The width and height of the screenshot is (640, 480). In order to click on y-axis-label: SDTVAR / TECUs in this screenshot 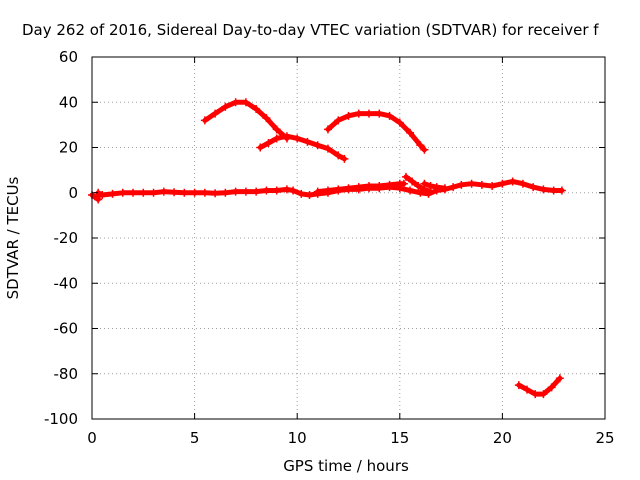, I will do `click(13, 237)`.